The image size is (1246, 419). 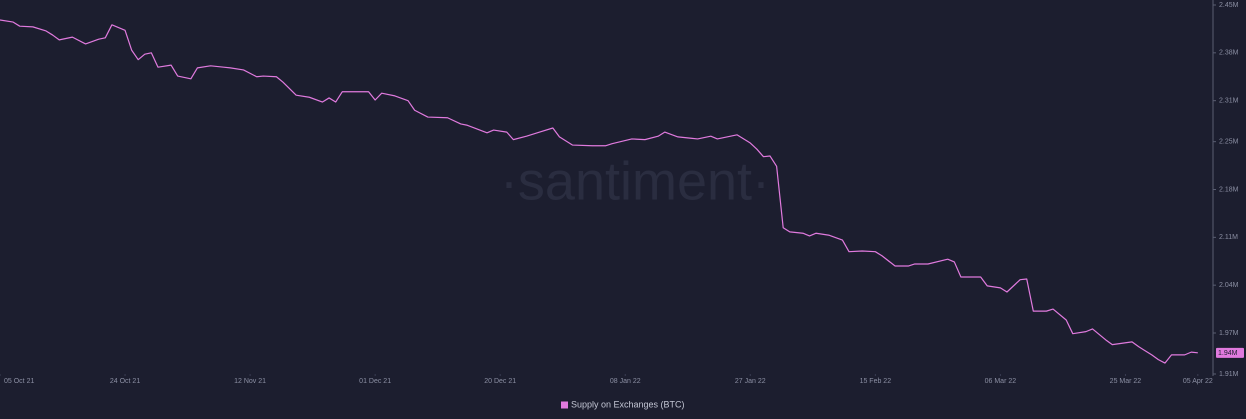 What do you see at coordinates (625, 381) in the screenshot?
I see `x-tick-label: 08 Jan 22` at bounding box center [625, 381].